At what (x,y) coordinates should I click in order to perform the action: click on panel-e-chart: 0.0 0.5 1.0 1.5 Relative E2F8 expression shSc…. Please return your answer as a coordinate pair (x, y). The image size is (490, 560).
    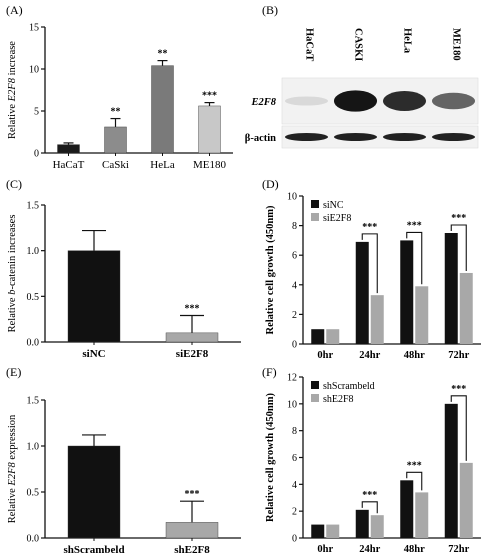
    Looking at the image, I should click on (124, 476).